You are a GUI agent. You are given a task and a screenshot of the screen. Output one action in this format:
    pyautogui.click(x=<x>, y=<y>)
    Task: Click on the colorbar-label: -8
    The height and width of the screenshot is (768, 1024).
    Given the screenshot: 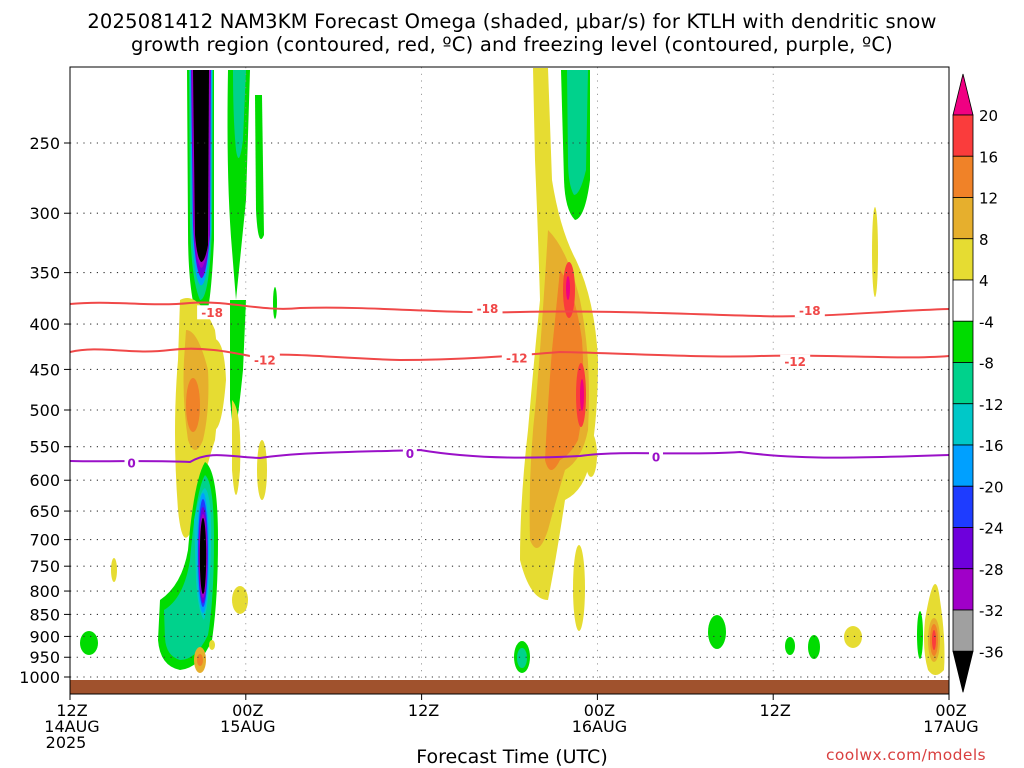 What is the action you would take?
    pyautogui.click(x=986, y=364)
    